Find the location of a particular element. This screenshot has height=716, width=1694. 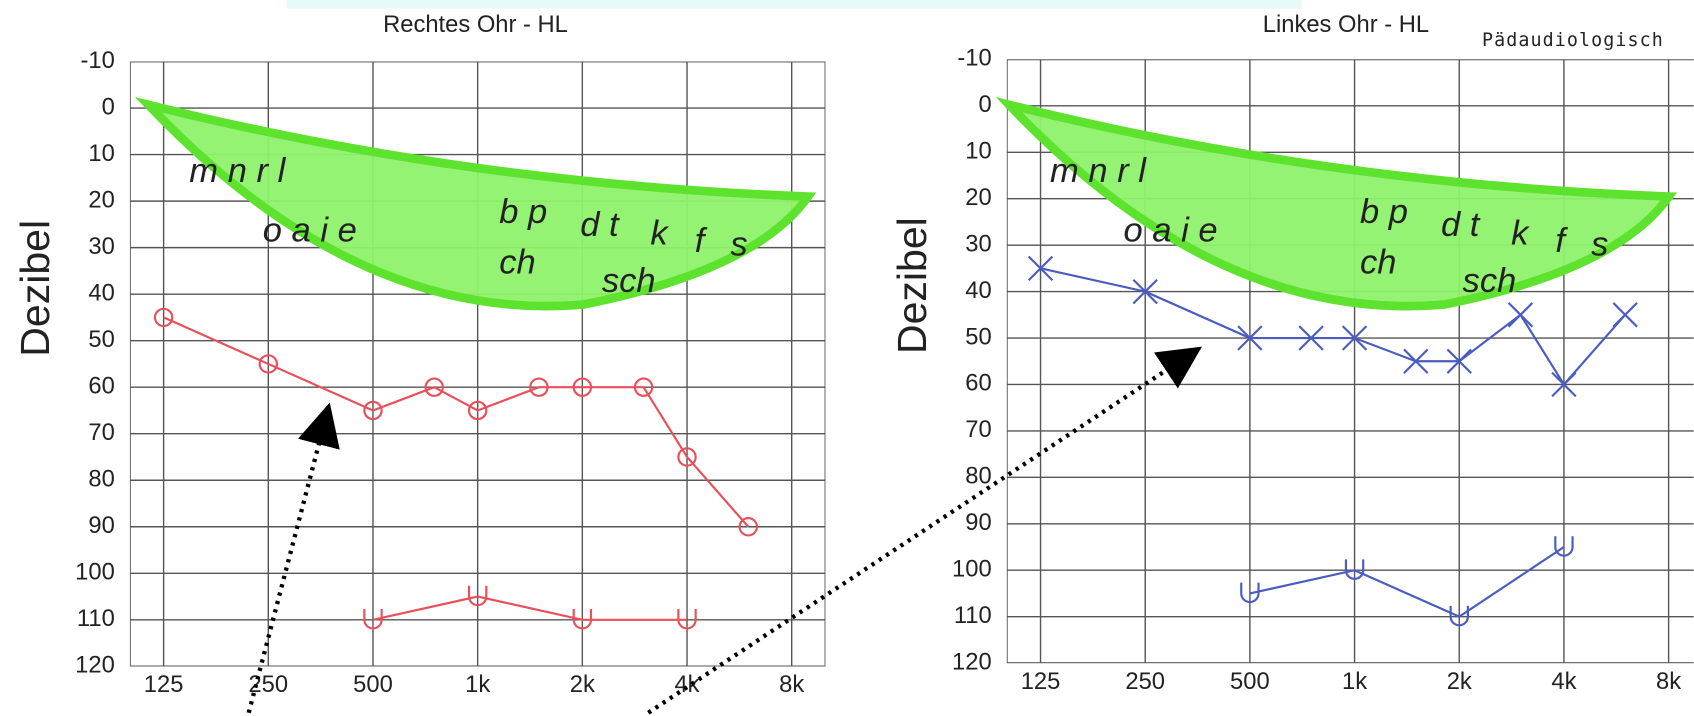

x-tick-label: 250 is located at coordinates (1145, 681).